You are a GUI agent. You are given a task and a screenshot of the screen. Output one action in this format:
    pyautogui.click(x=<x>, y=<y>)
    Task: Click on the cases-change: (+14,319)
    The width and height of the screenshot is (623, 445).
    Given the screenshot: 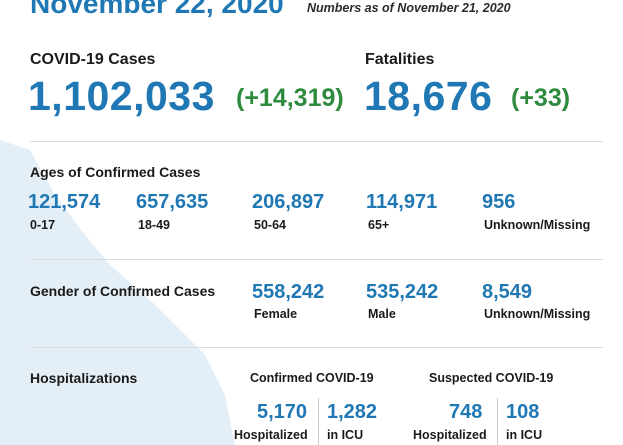 What is the action you would take?
    pyautogui.click(x=290, y=98)
    